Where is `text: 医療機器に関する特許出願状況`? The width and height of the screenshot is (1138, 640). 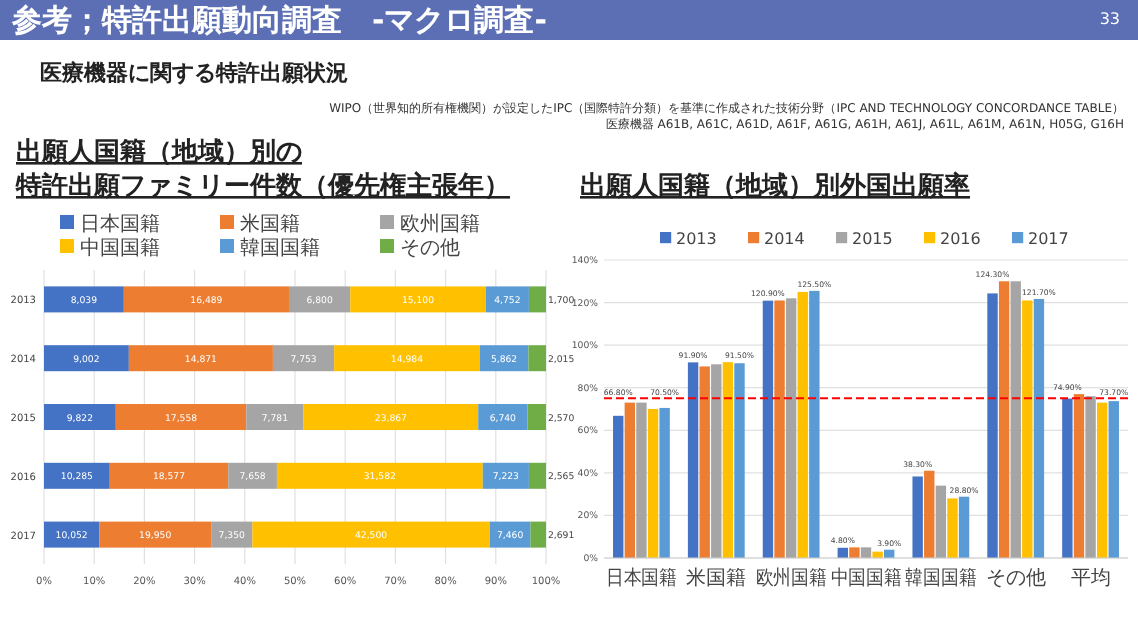 text: 医療機器に関する特許出願状況 is located at coordinates (194, 73).